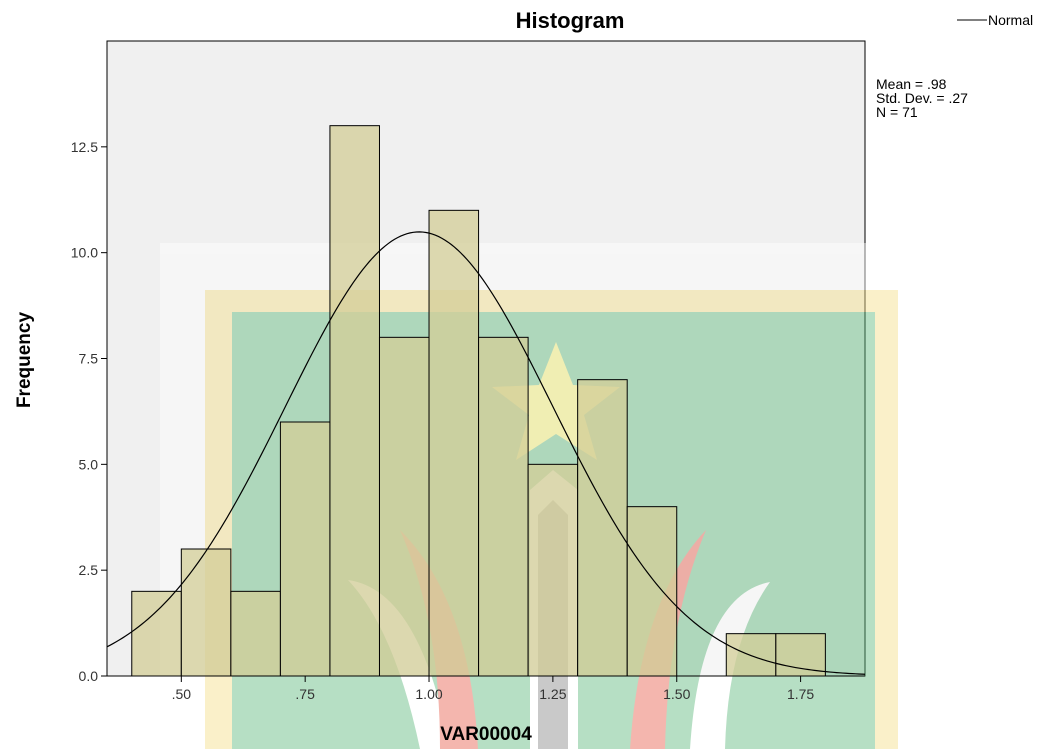 The height and width of the screenshot is (749, 1057). Describe the element at coordinates (89, 570) in the screenshot. I see `y-tick-label: 2.5` at that location.